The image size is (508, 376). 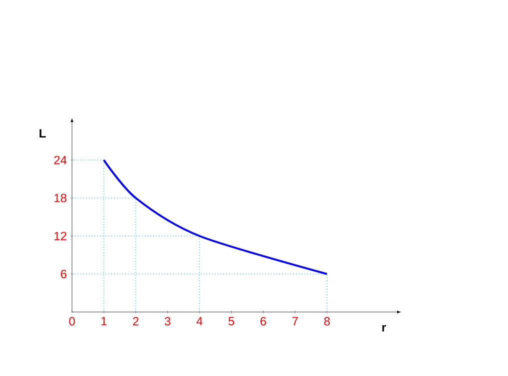 I want to click on x-tick-label: 3, so click(x=167, y=321).